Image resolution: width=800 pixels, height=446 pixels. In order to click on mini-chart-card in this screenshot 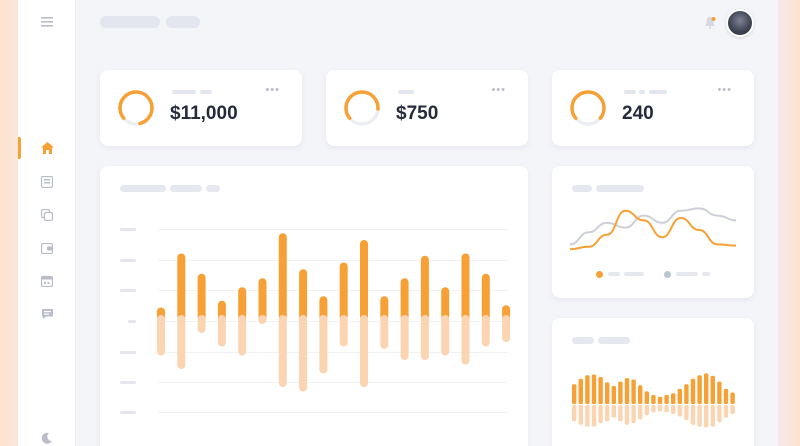, I will do `click(653, 382)`.